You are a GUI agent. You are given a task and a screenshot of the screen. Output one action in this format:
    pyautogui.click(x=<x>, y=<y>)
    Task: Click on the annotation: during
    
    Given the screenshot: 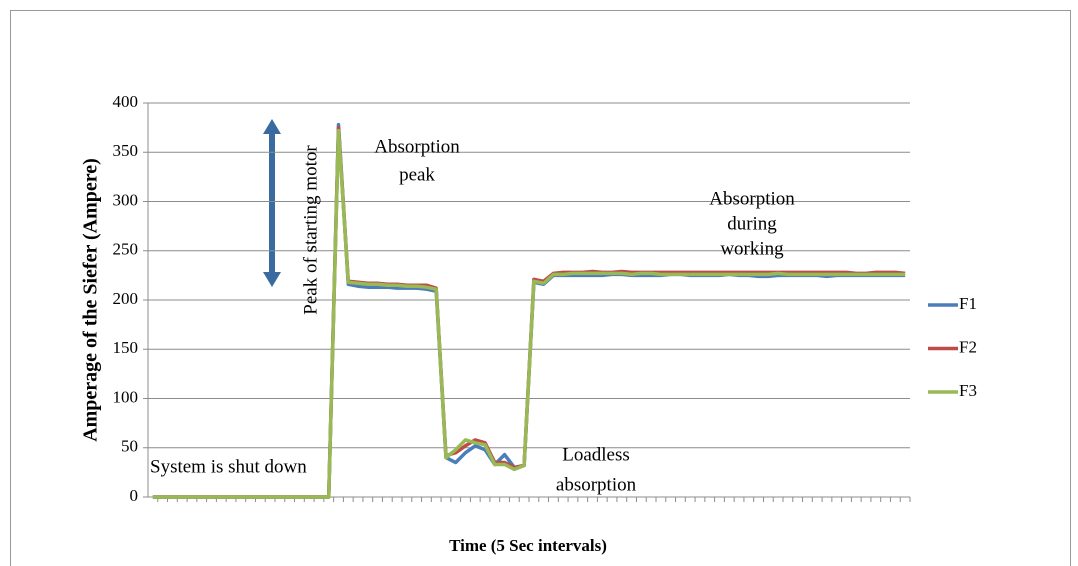 What is the action you would take?
    pyautogui.click(x=752, y=223)
    